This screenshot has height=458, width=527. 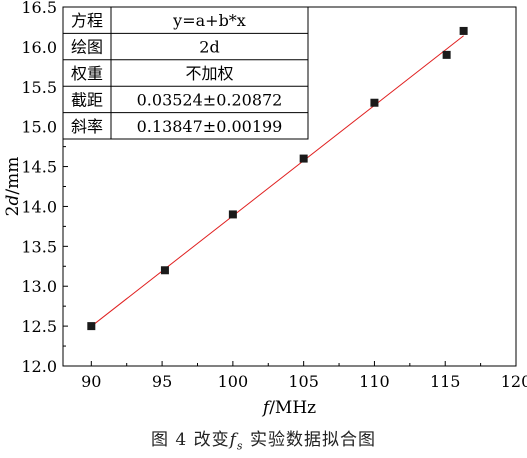 What do you see at coordinates (87, 73) in the screenshot?
I see `fit-table-label: 权重` at bounding box center [87, 73].